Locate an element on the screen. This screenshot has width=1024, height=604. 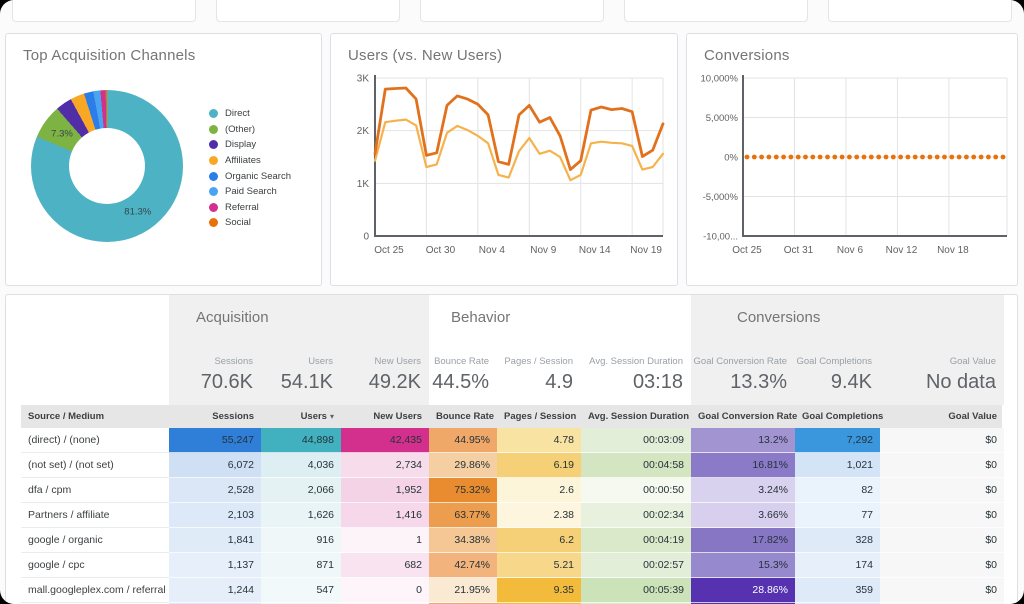
source-medium-cell: google / organic is located at coordinates (95, 540).